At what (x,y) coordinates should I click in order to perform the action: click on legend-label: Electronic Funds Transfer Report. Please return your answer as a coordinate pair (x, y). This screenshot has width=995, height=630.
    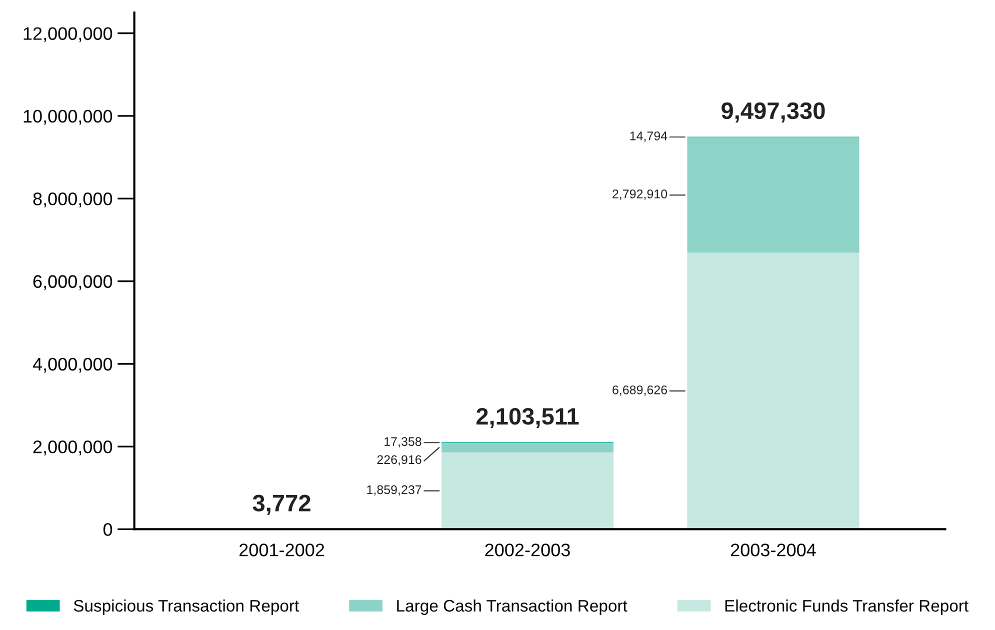
    Looking at the image, I should click on (846, 607).